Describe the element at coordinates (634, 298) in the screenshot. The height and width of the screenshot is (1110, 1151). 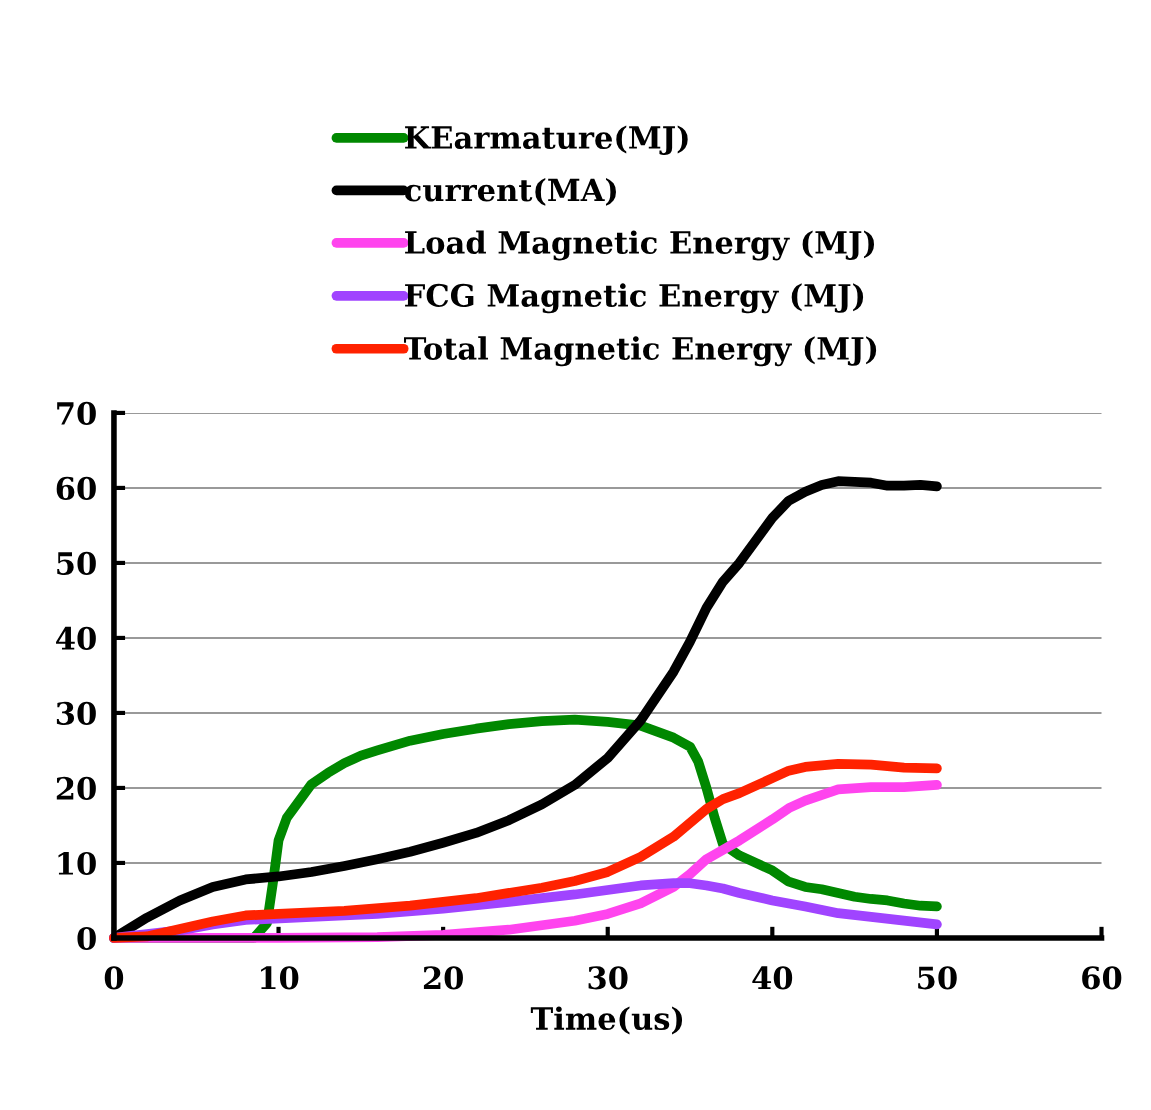
I see `legend-label: FCG Magnetic Energy (MJ)` at that location.